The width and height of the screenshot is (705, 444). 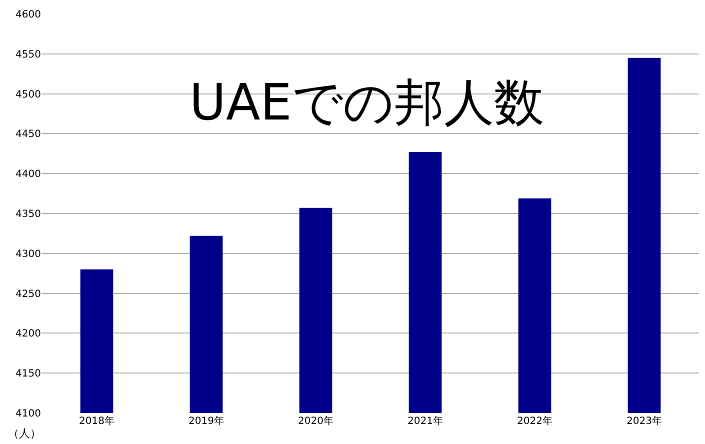 What do you see at coordinates (28, 374) in the screenshot?
I see `y-tick-label: 4150` at bounding box center [28, 374].